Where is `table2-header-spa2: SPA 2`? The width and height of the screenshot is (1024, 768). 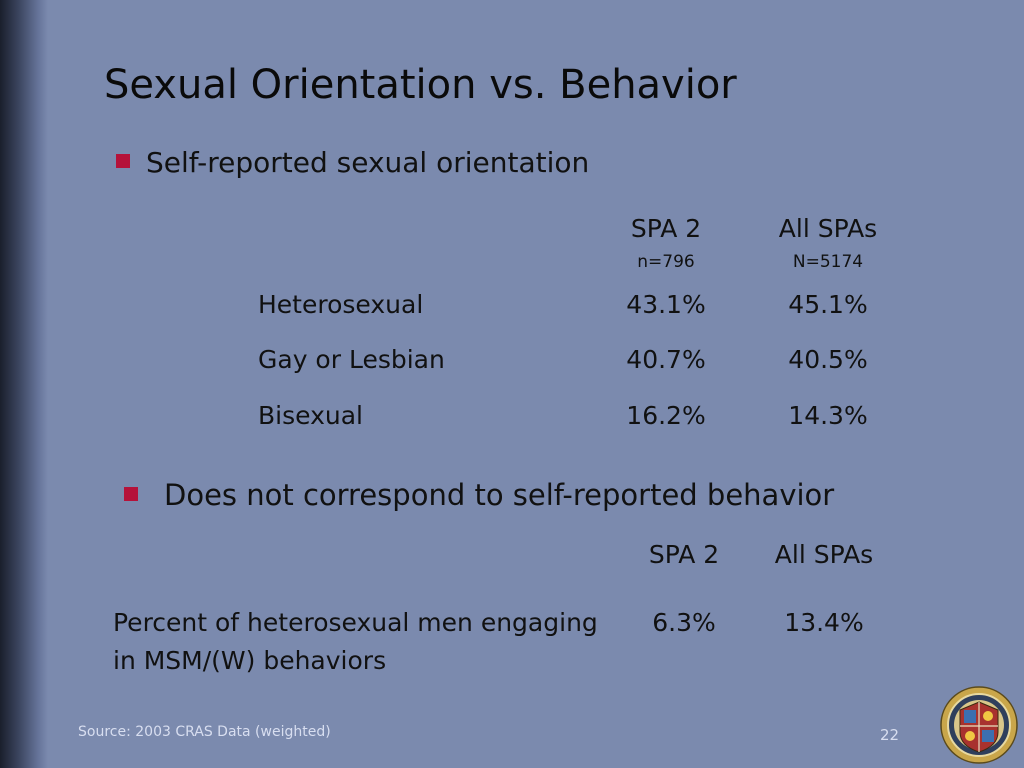
table2-header-spa2: SPA 2 is located at coordinates (684, 554).